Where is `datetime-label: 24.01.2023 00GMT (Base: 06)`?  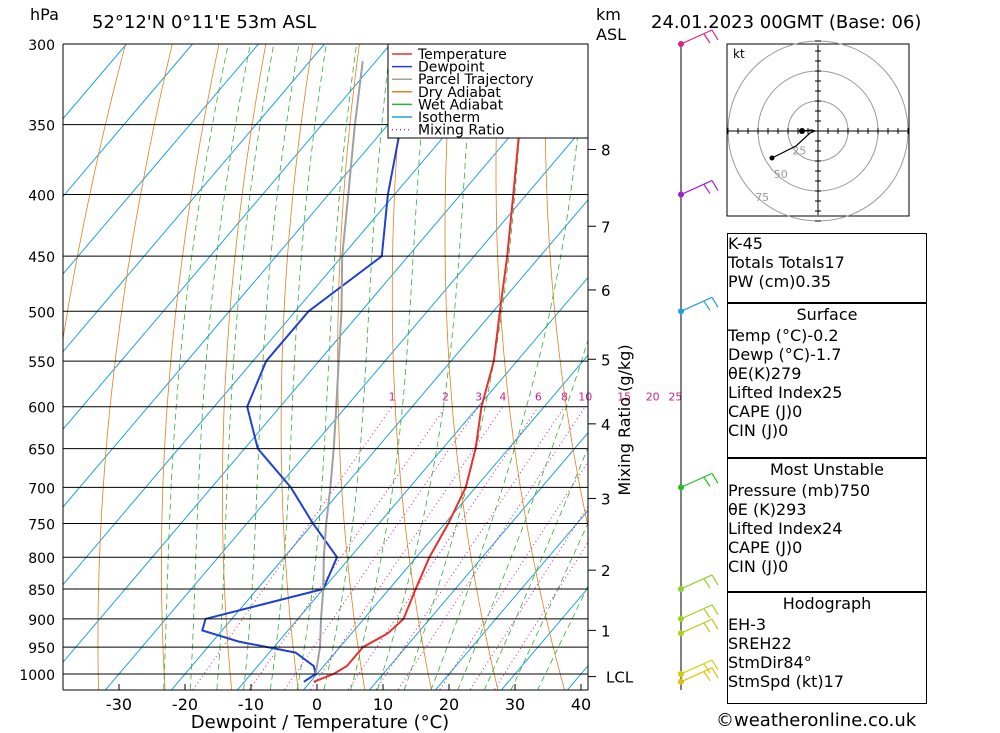
datetime-label: 24.01.2023 00GMT (Base: 06) is located at coordinates (786, 22).